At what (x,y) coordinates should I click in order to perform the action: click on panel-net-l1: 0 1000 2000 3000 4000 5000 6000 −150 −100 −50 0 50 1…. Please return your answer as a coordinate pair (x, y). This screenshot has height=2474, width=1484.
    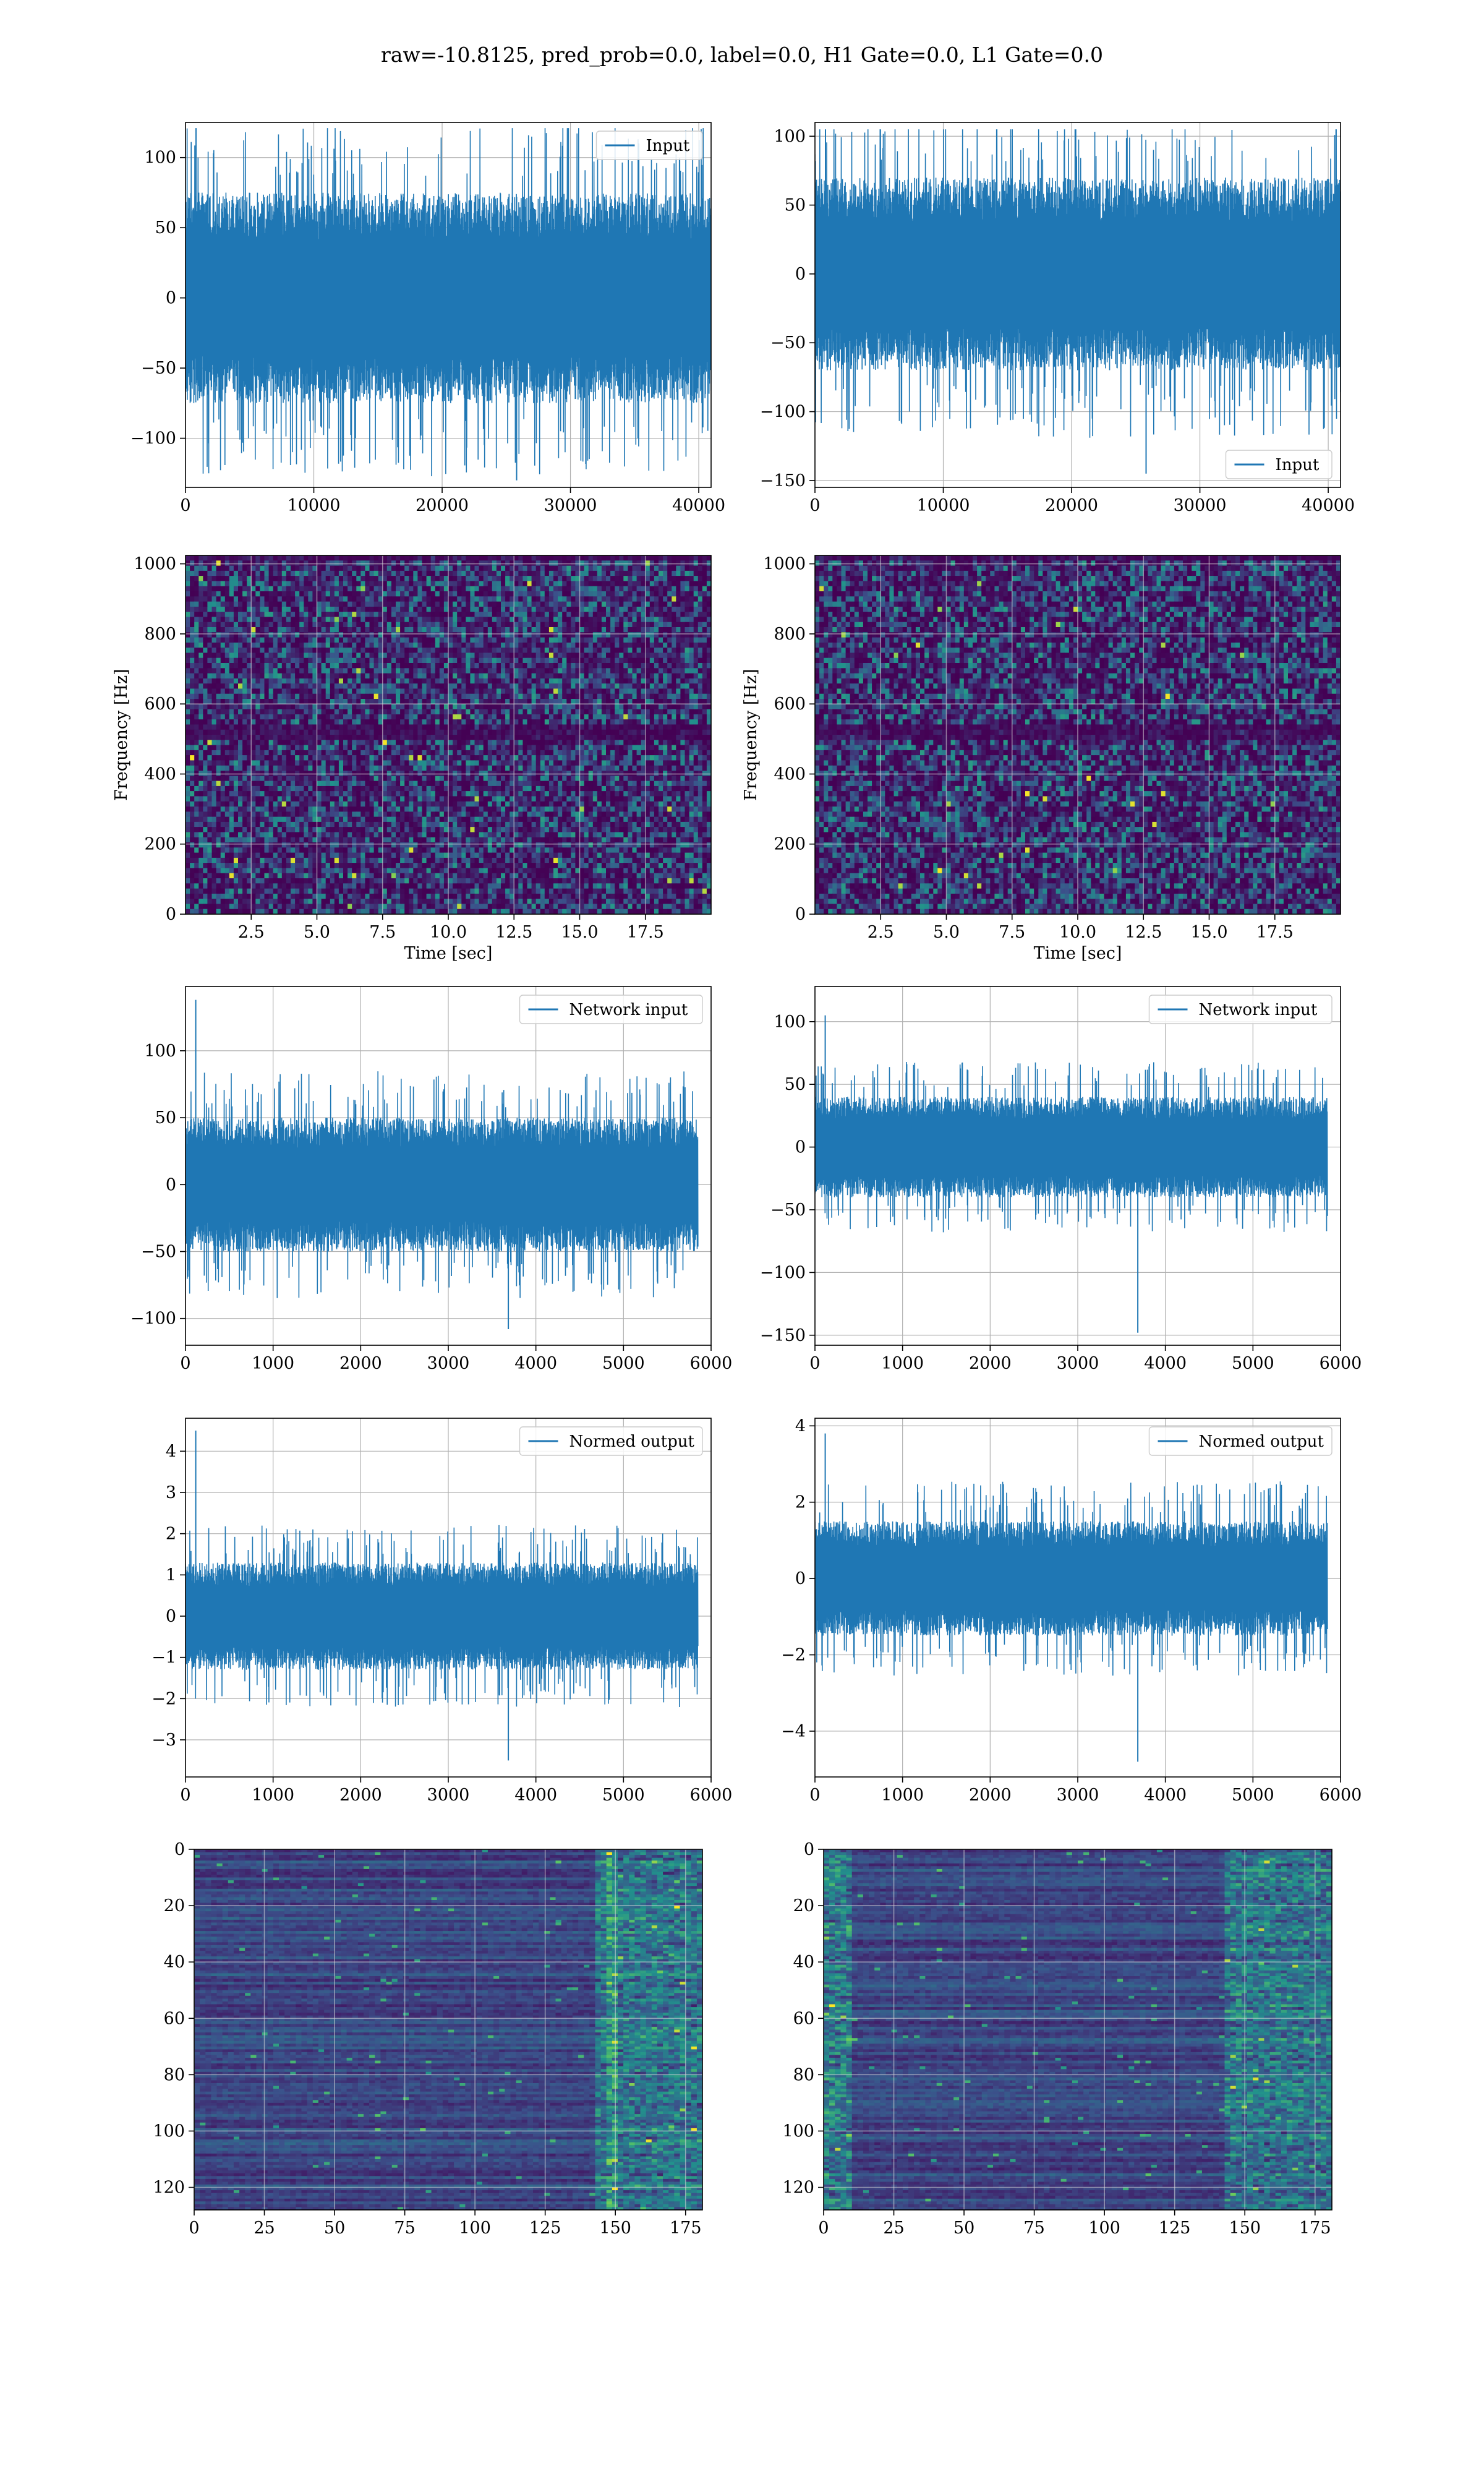
    Looking at the image, I should click on (1061, 1179).